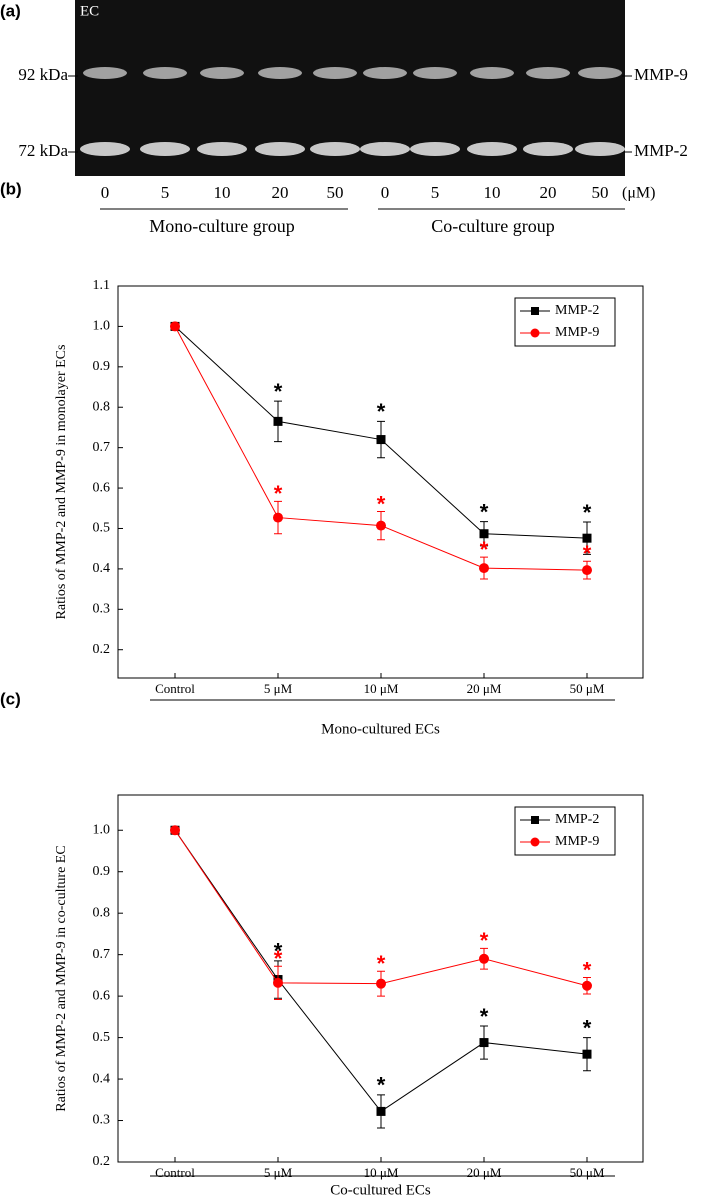  I want to click on group-label: Co-culture group, so click(492, 226).